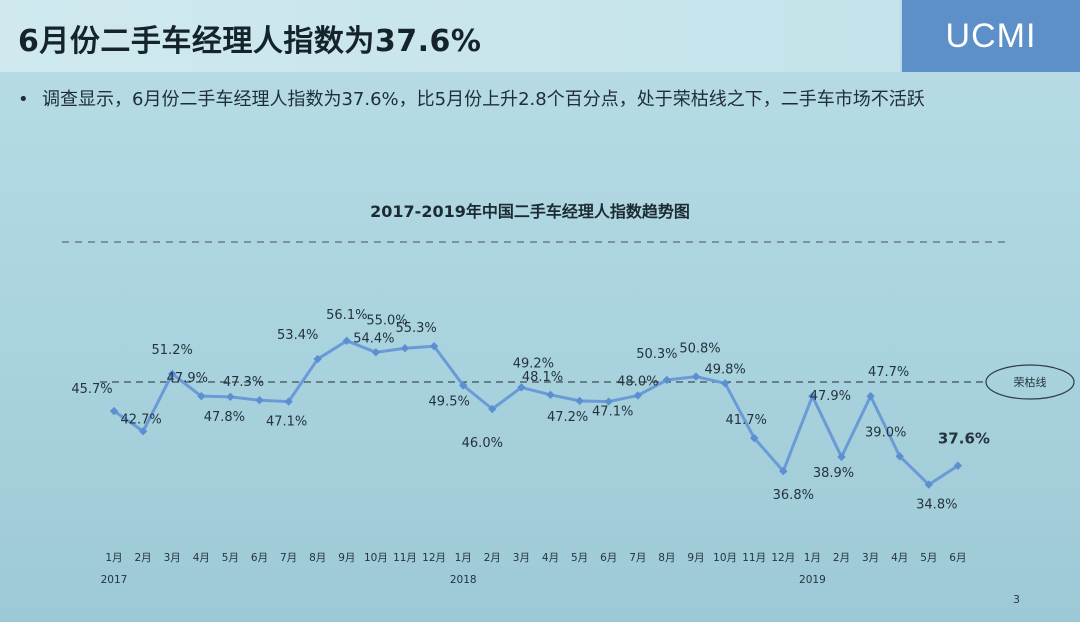 This screenshot has width=1080, height=622. What do you see at coordinates (230, 558) in the screenshot?
I see `x-tick-5: 5月` at bounding box center [230, 558].